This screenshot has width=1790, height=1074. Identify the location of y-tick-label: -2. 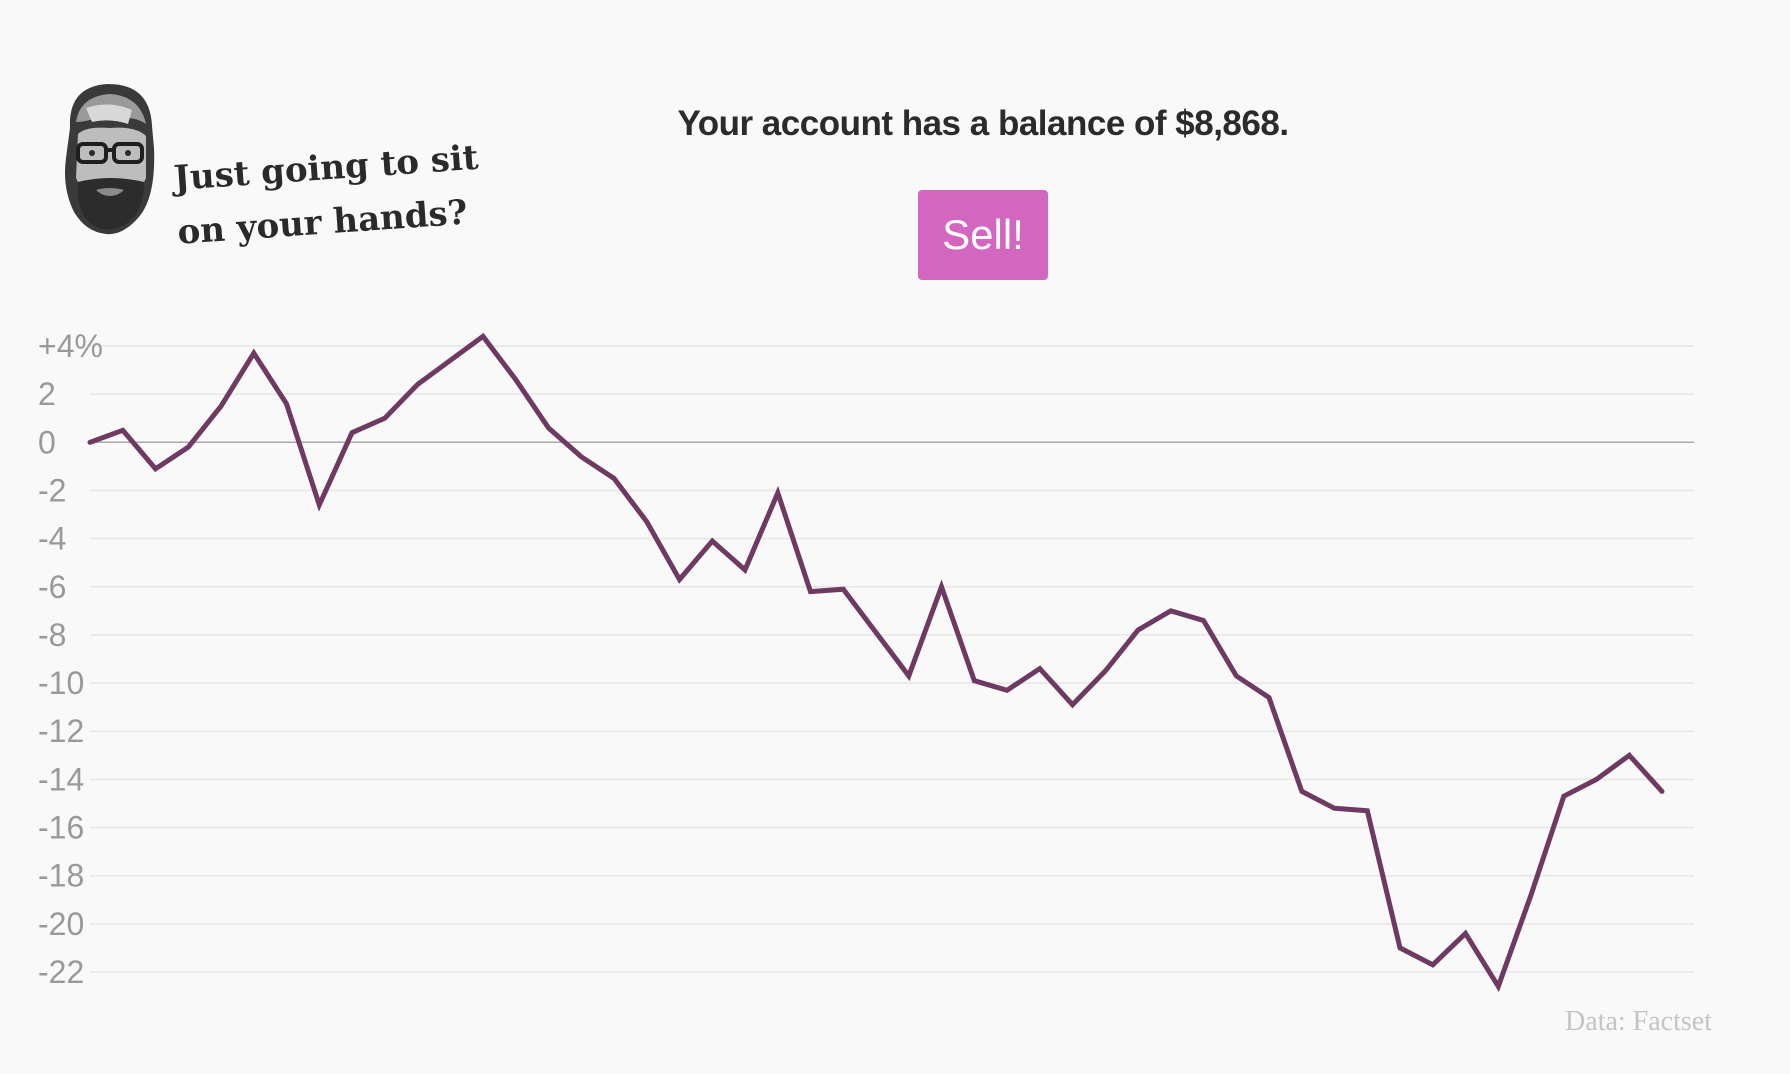
(52, 490).